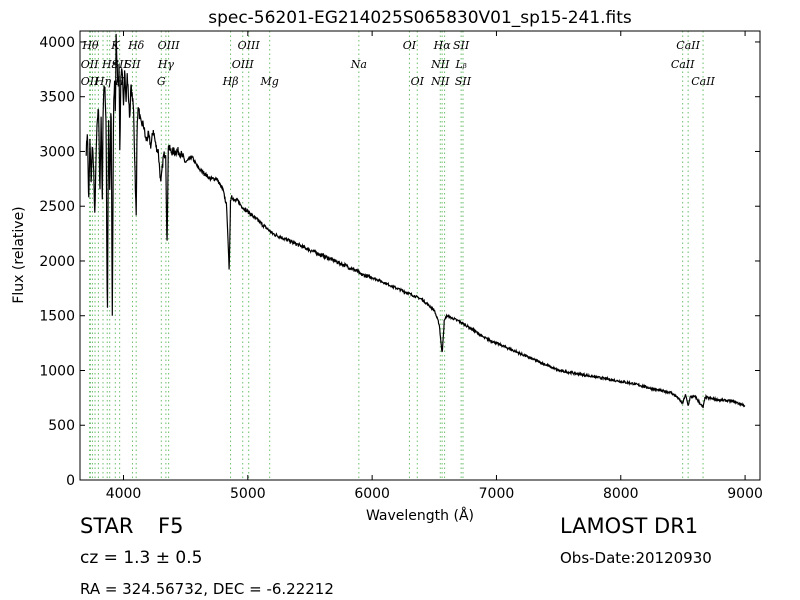  What do you see at coordinates (57, 43) in the screenshot?
I see `y-tick-label: 4000` at bounding box center [57, 43].